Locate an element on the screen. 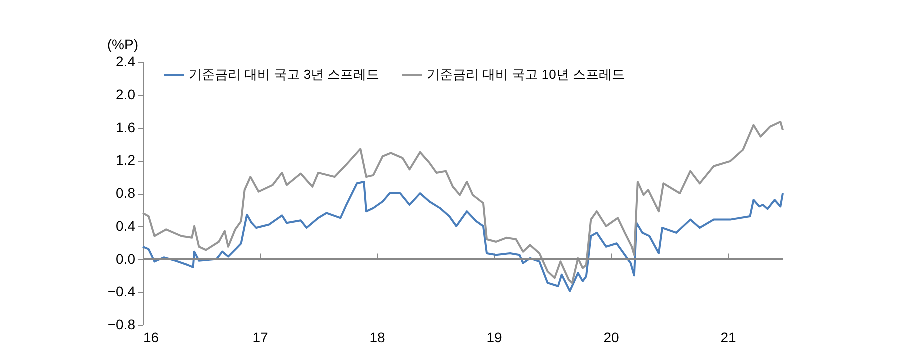  x-tick-label: 16 is located at coordinates (152, 338).